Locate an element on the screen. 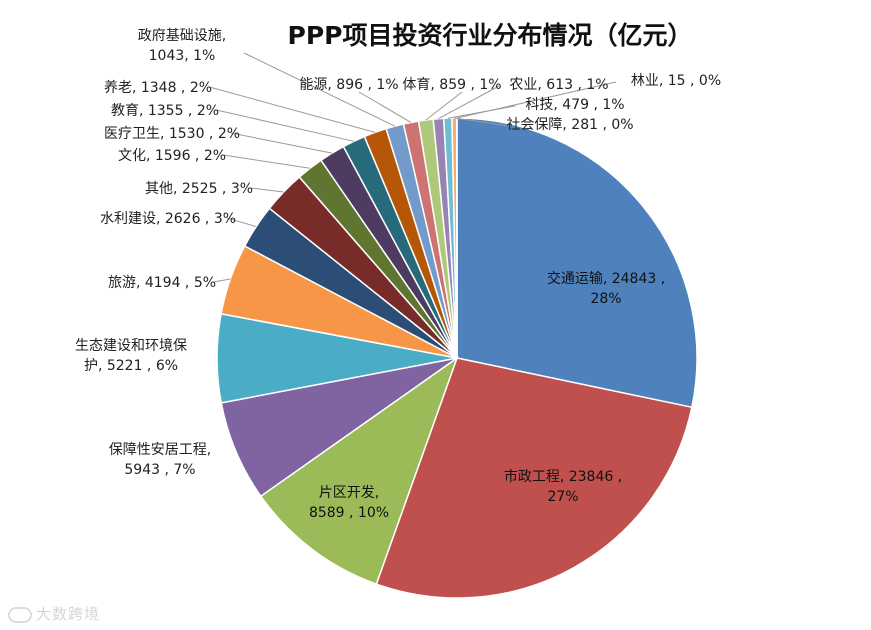 The height and width of the screenshot is (630, 871). data-label-16: 农业, 613 , 1% is located at coordinates (558, 85).